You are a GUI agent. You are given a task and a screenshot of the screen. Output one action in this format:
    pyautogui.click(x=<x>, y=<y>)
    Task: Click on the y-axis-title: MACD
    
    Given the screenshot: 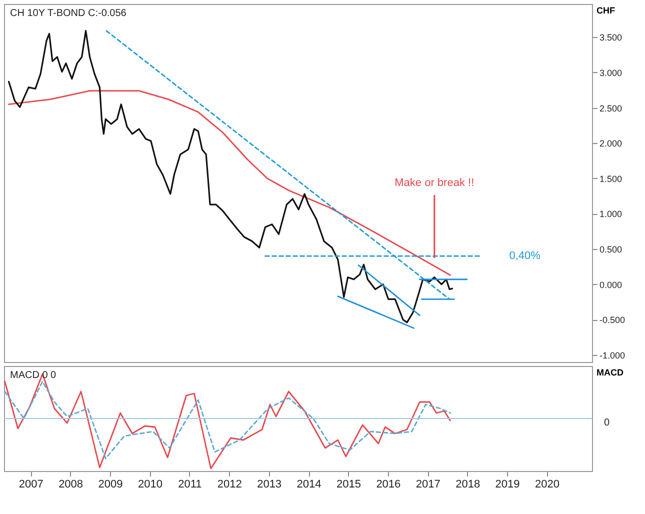 What is the action you would take?
    pyautogui.click(x=610, y=373)
    